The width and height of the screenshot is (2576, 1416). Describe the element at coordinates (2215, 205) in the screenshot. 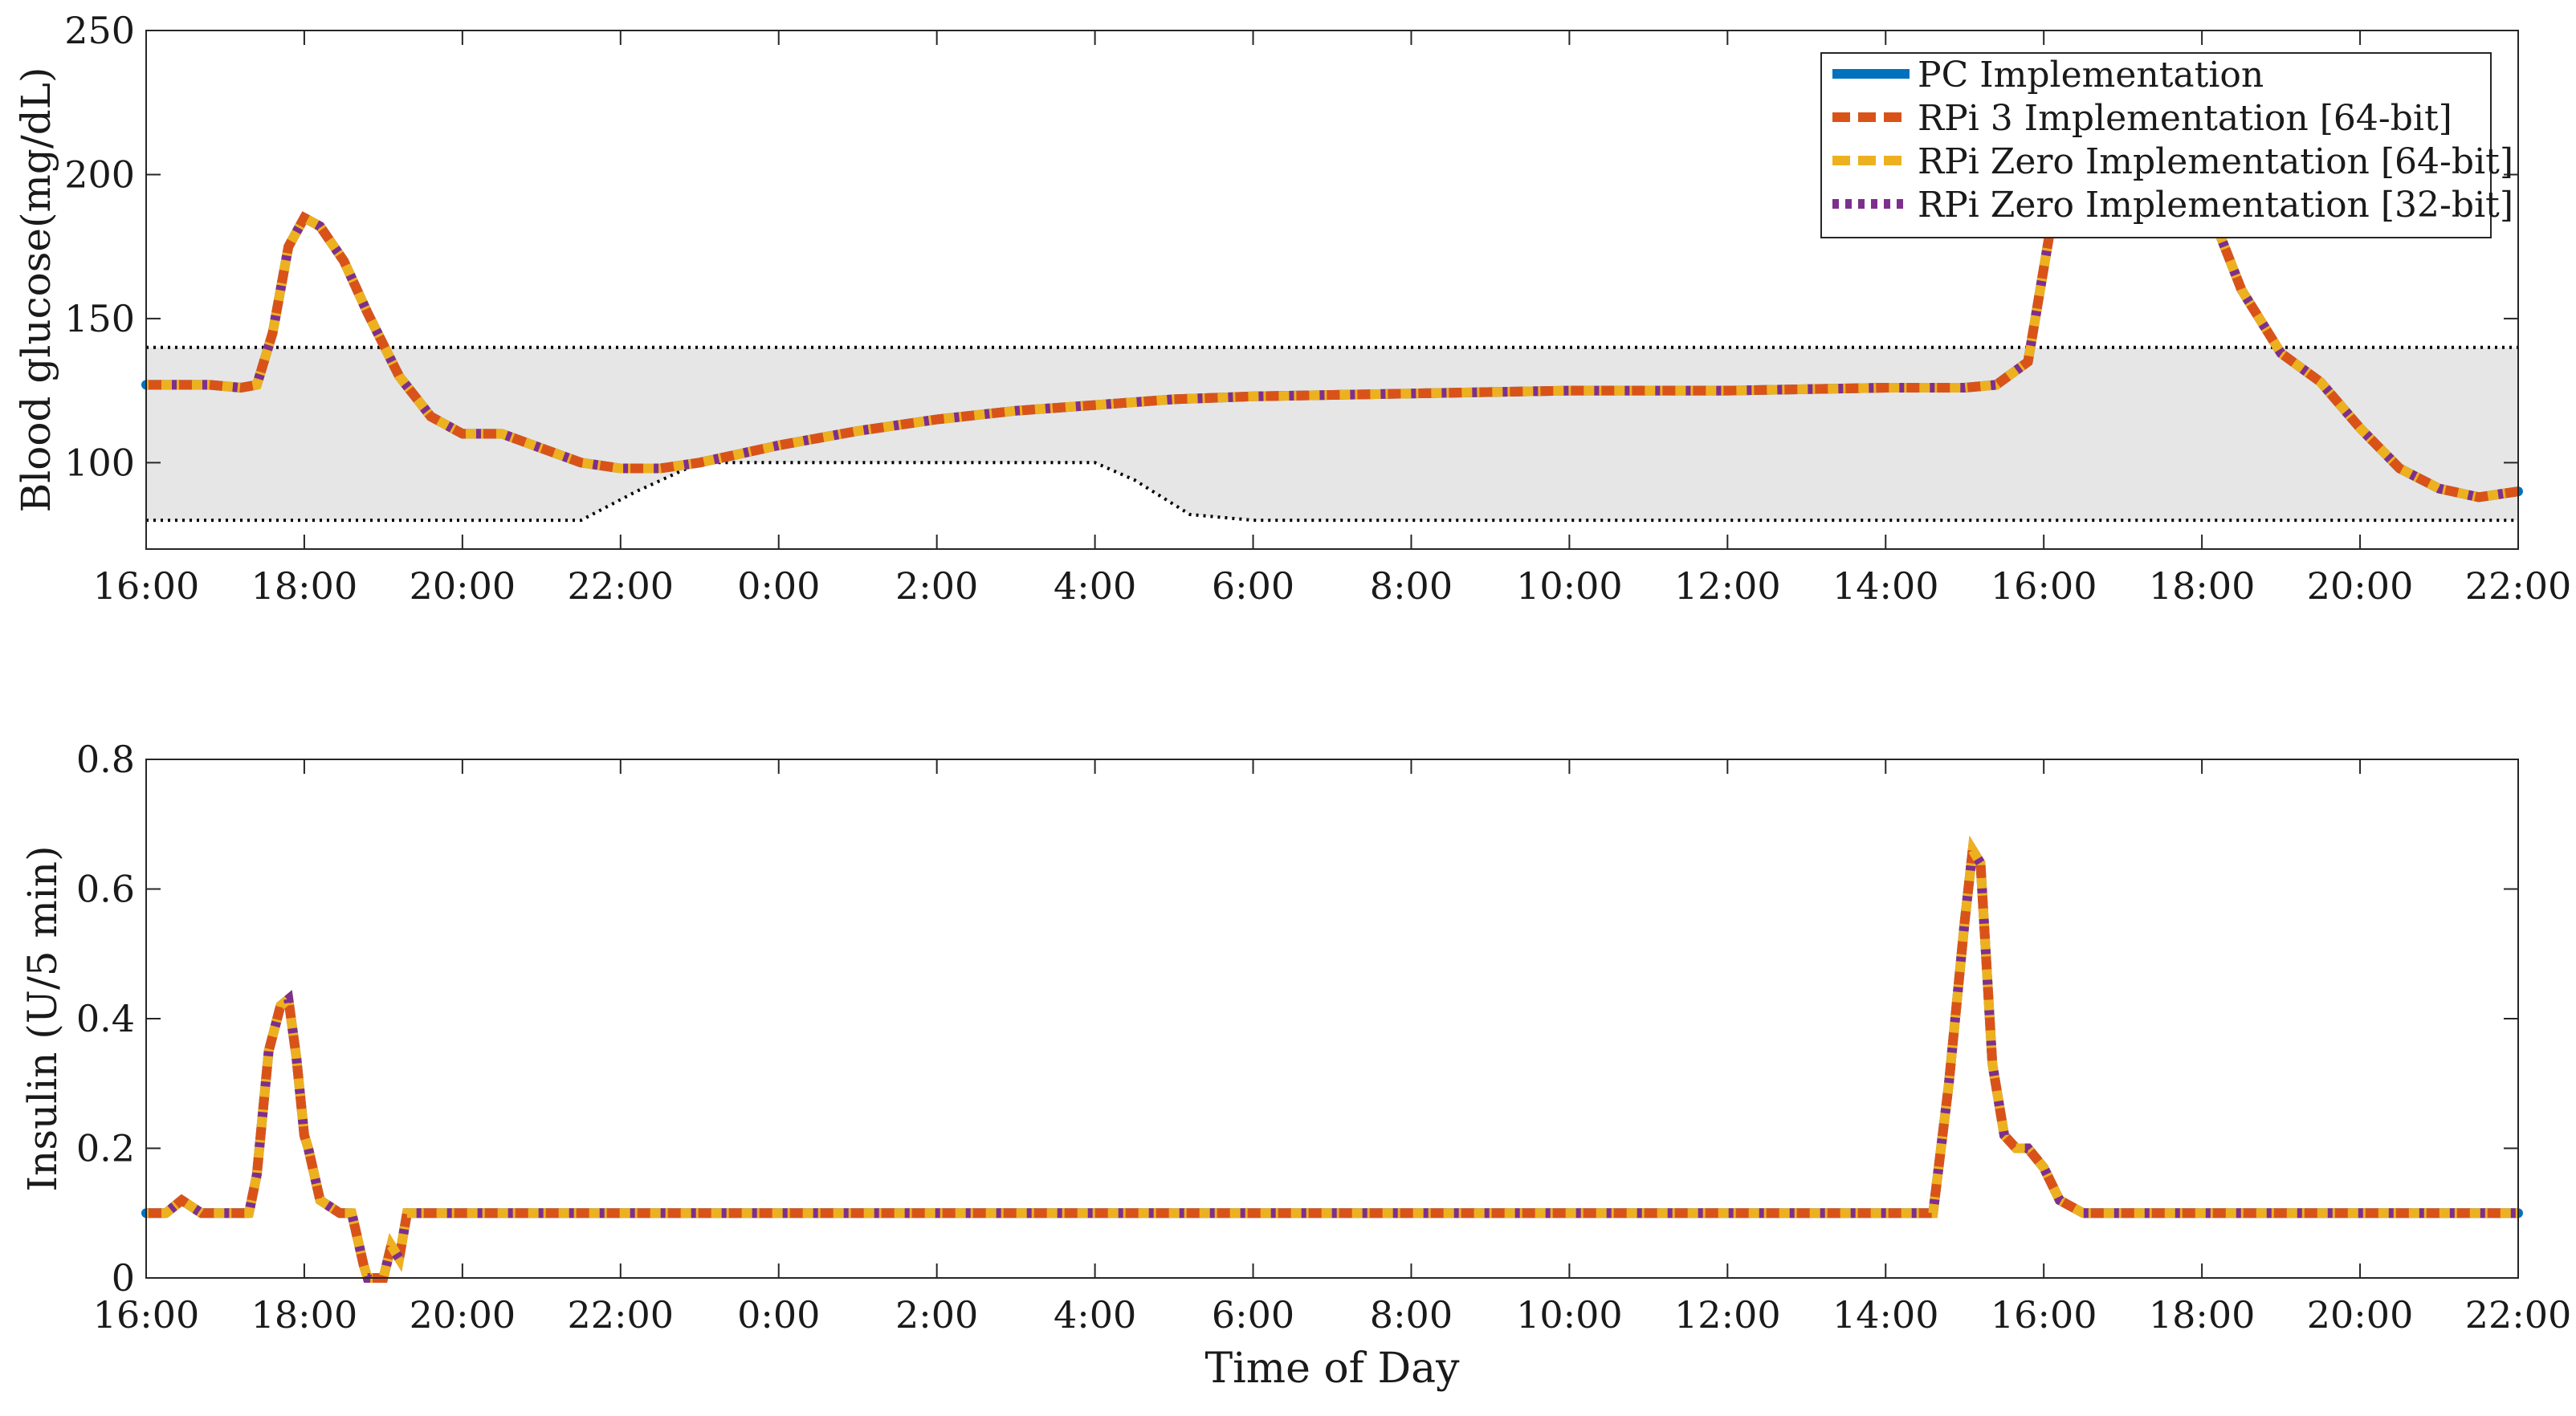

I see `legend-label: RPi Zero Implementation [32-bit]` at that location.